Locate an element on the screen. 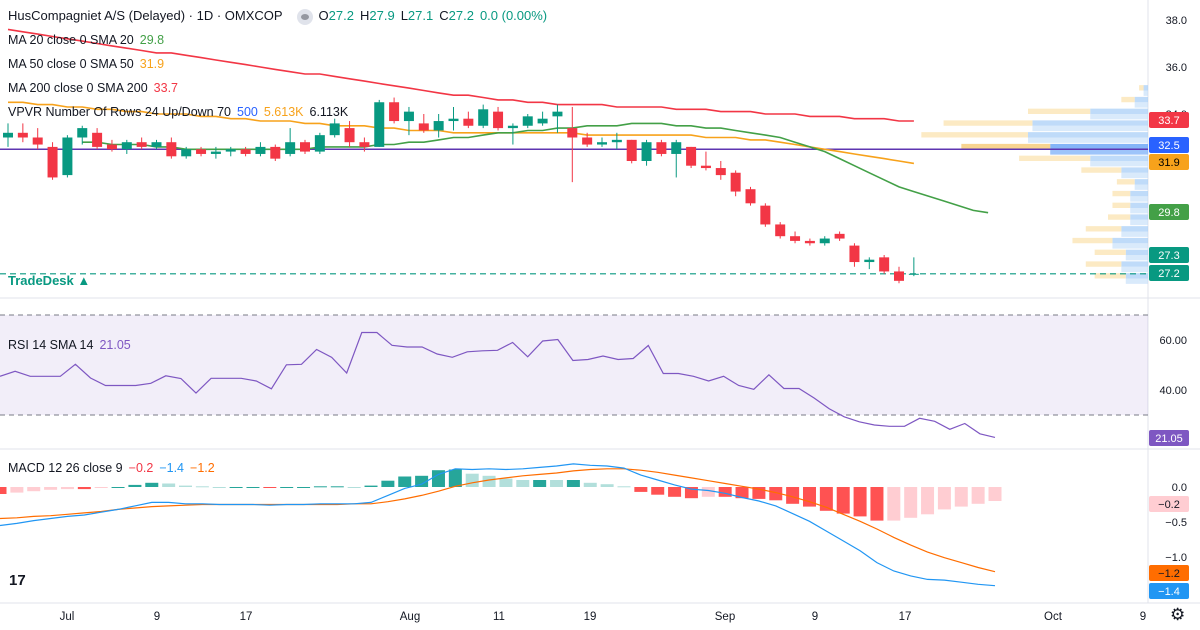 The width and height of the screenshot is (1200, 630). time-tick-label: Aug is located at coordinates (410, 617).